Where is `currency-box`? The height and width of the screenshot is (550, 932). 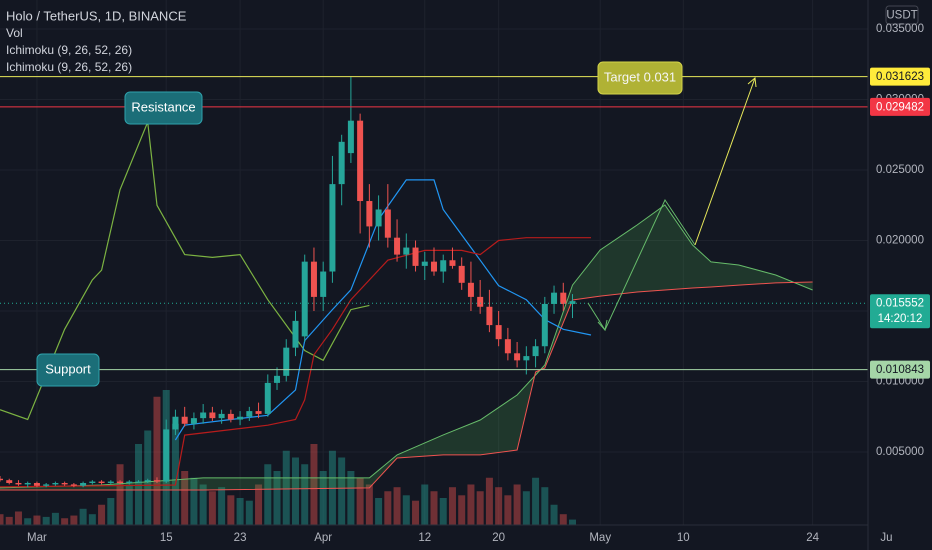
currency-box is located at coordinates (902, 15).